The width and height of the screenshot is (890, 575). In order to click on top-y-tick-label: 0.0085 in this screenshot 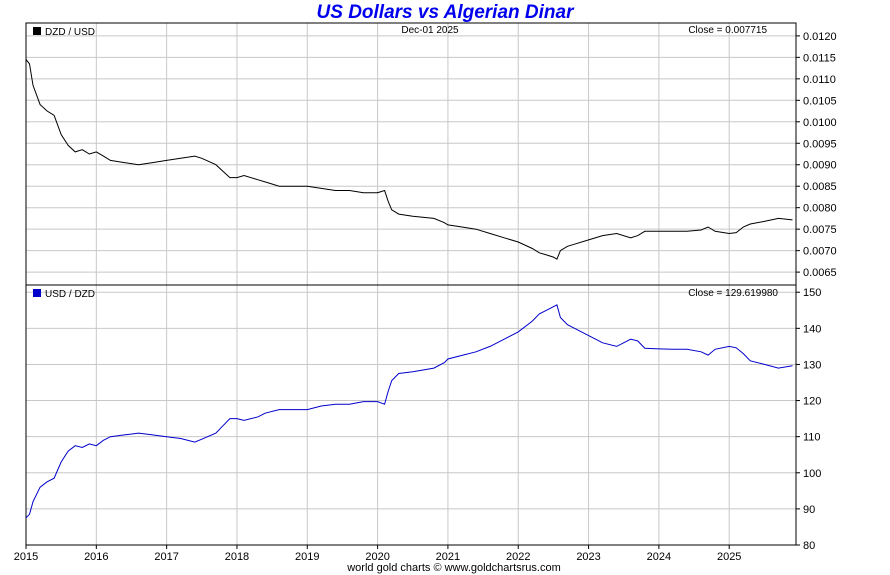, I will do `click(820, 187)`.